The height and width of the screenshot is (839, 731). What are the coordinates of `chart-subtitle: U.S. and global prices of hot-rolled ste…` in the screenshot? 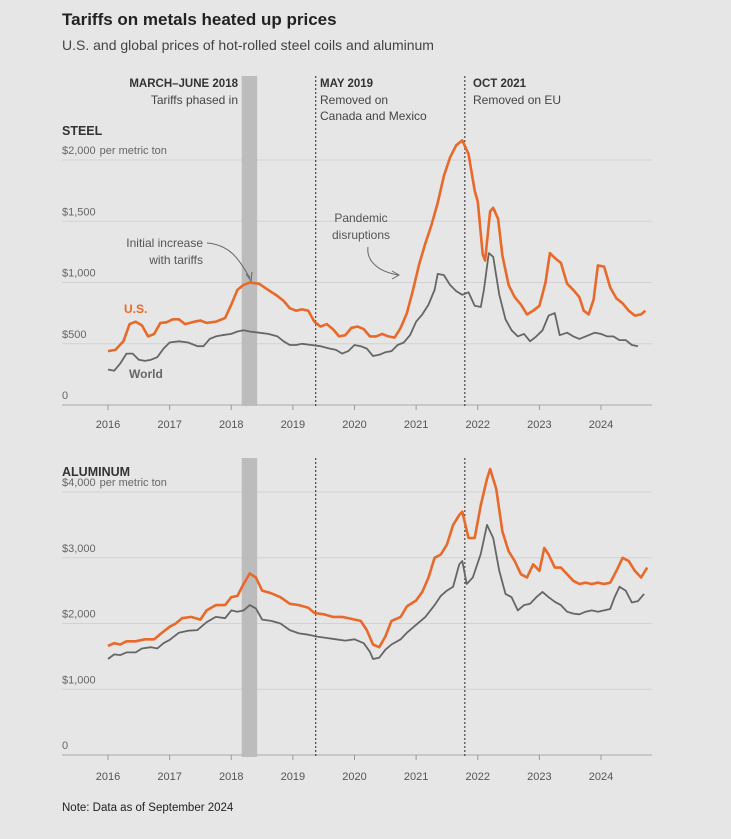 It's located at (248, 45).